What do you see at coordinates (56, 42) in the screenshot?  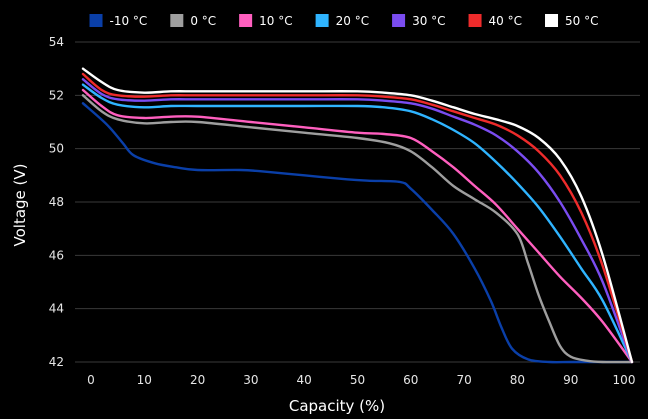 I see `y-tick-label: 54` at bounding box center [56, 42].